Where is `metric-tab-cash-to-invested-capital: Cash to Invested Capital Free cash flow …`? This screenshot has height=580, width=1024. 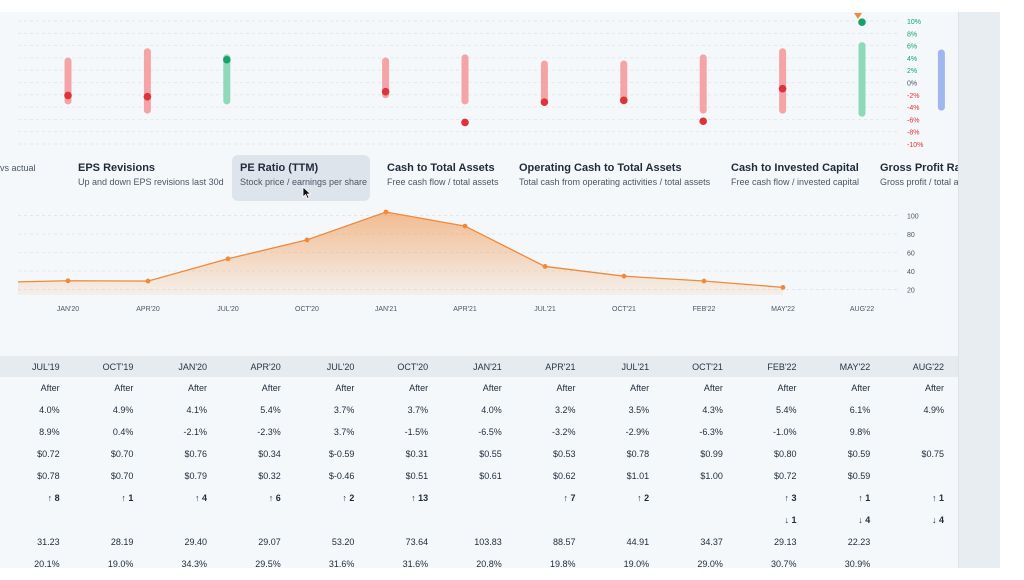 metric-tab-cash-to-invested-capital: Cash to Invested Capital Free cash flow … is located at coordinates (795, 178).